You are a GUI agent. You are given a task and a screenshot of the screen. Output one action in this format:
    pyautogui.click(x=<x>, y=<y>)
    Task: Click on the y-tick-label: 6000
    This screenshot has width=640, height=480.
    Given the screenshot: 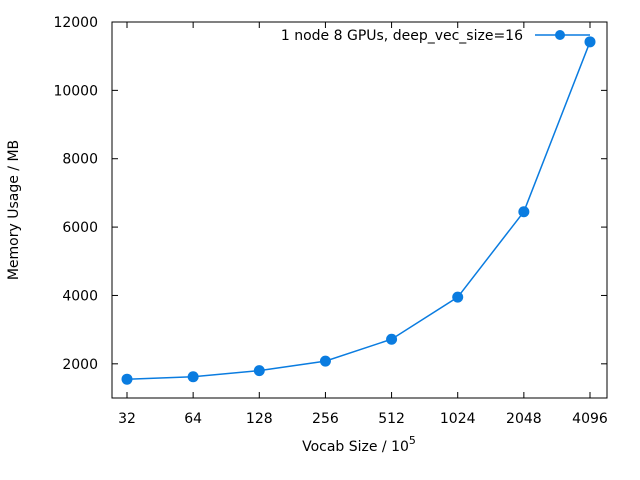 What is the action you would take?
    pyautogui.click(x=80, y=228)
    